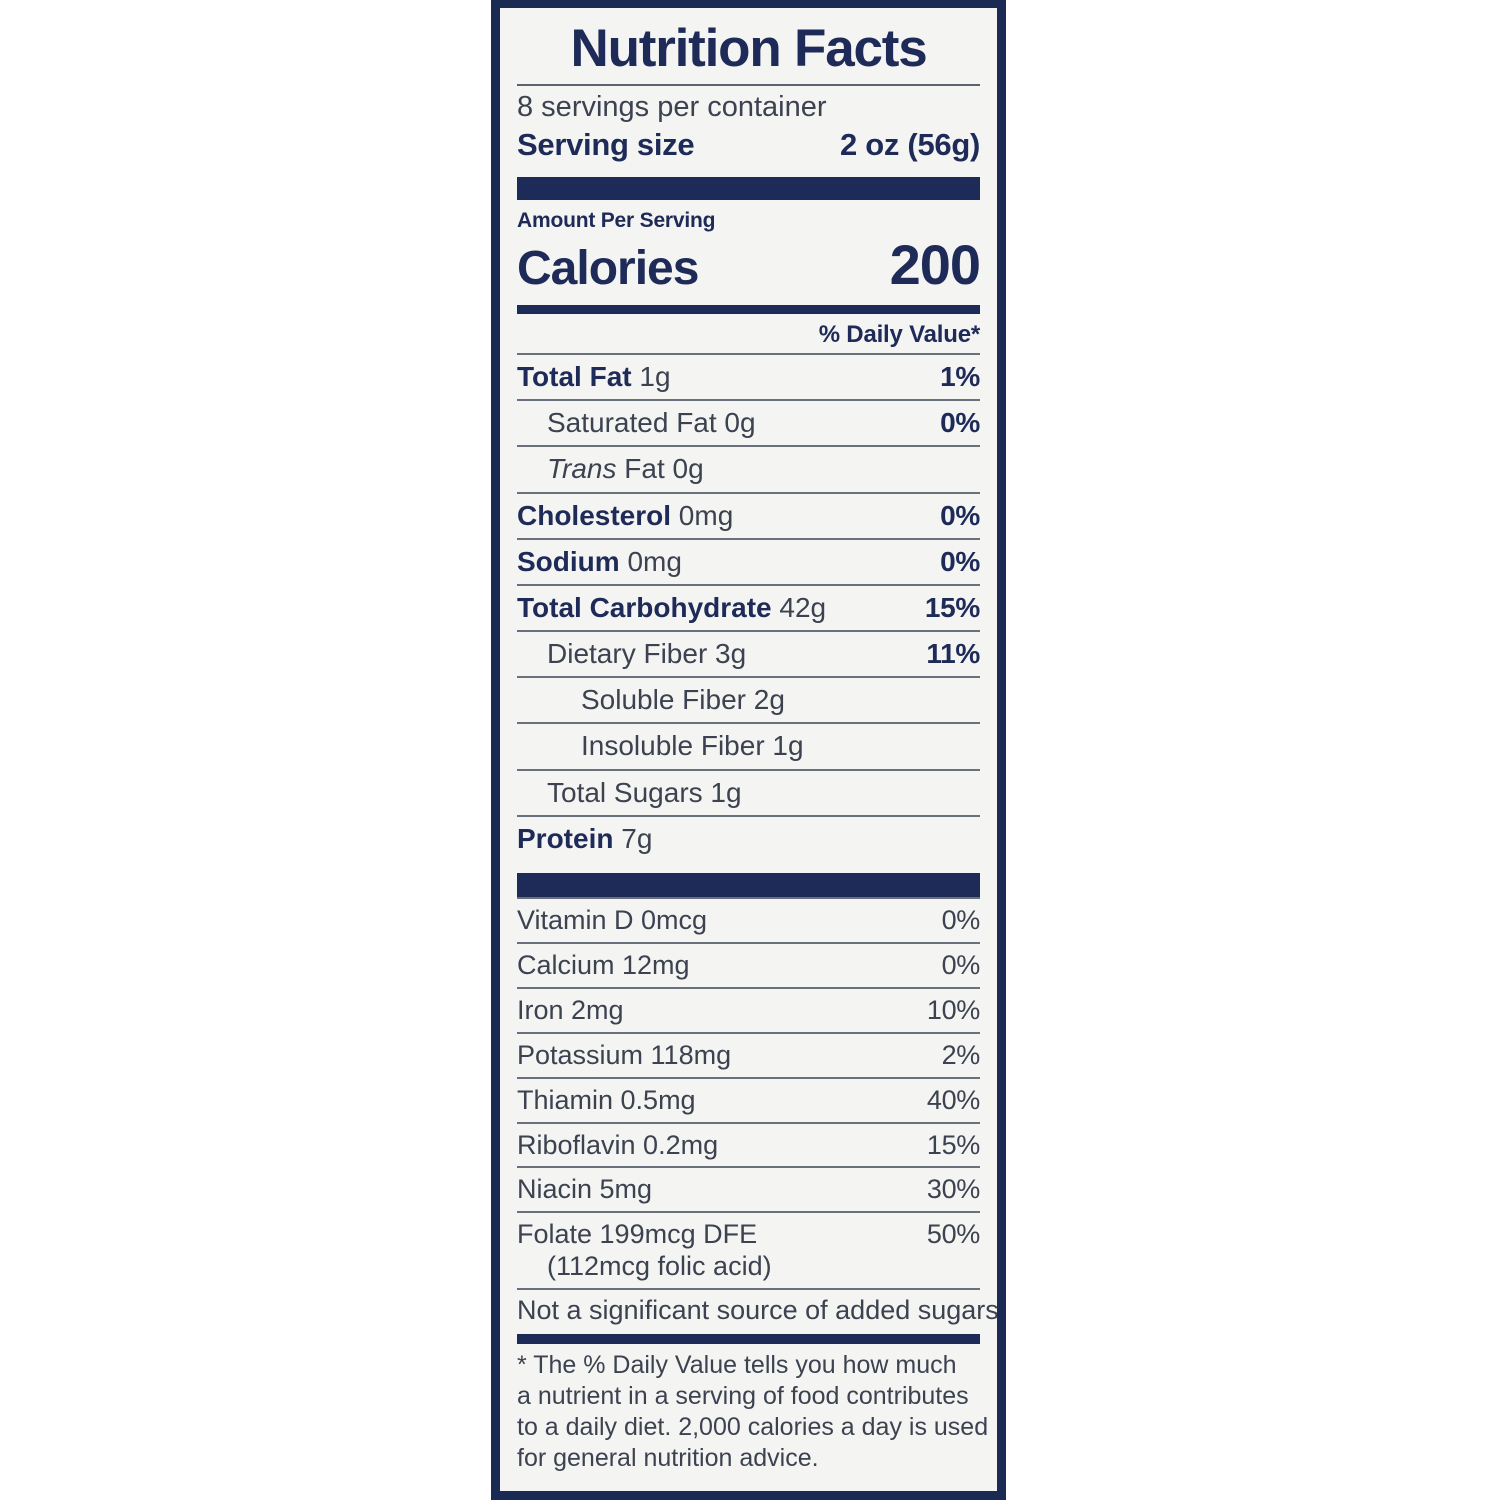 The height and width of the screenshot is (1500, 1500). I want to click on vitamin-label: Folate 199mcg DFE, so click(637, 1234).